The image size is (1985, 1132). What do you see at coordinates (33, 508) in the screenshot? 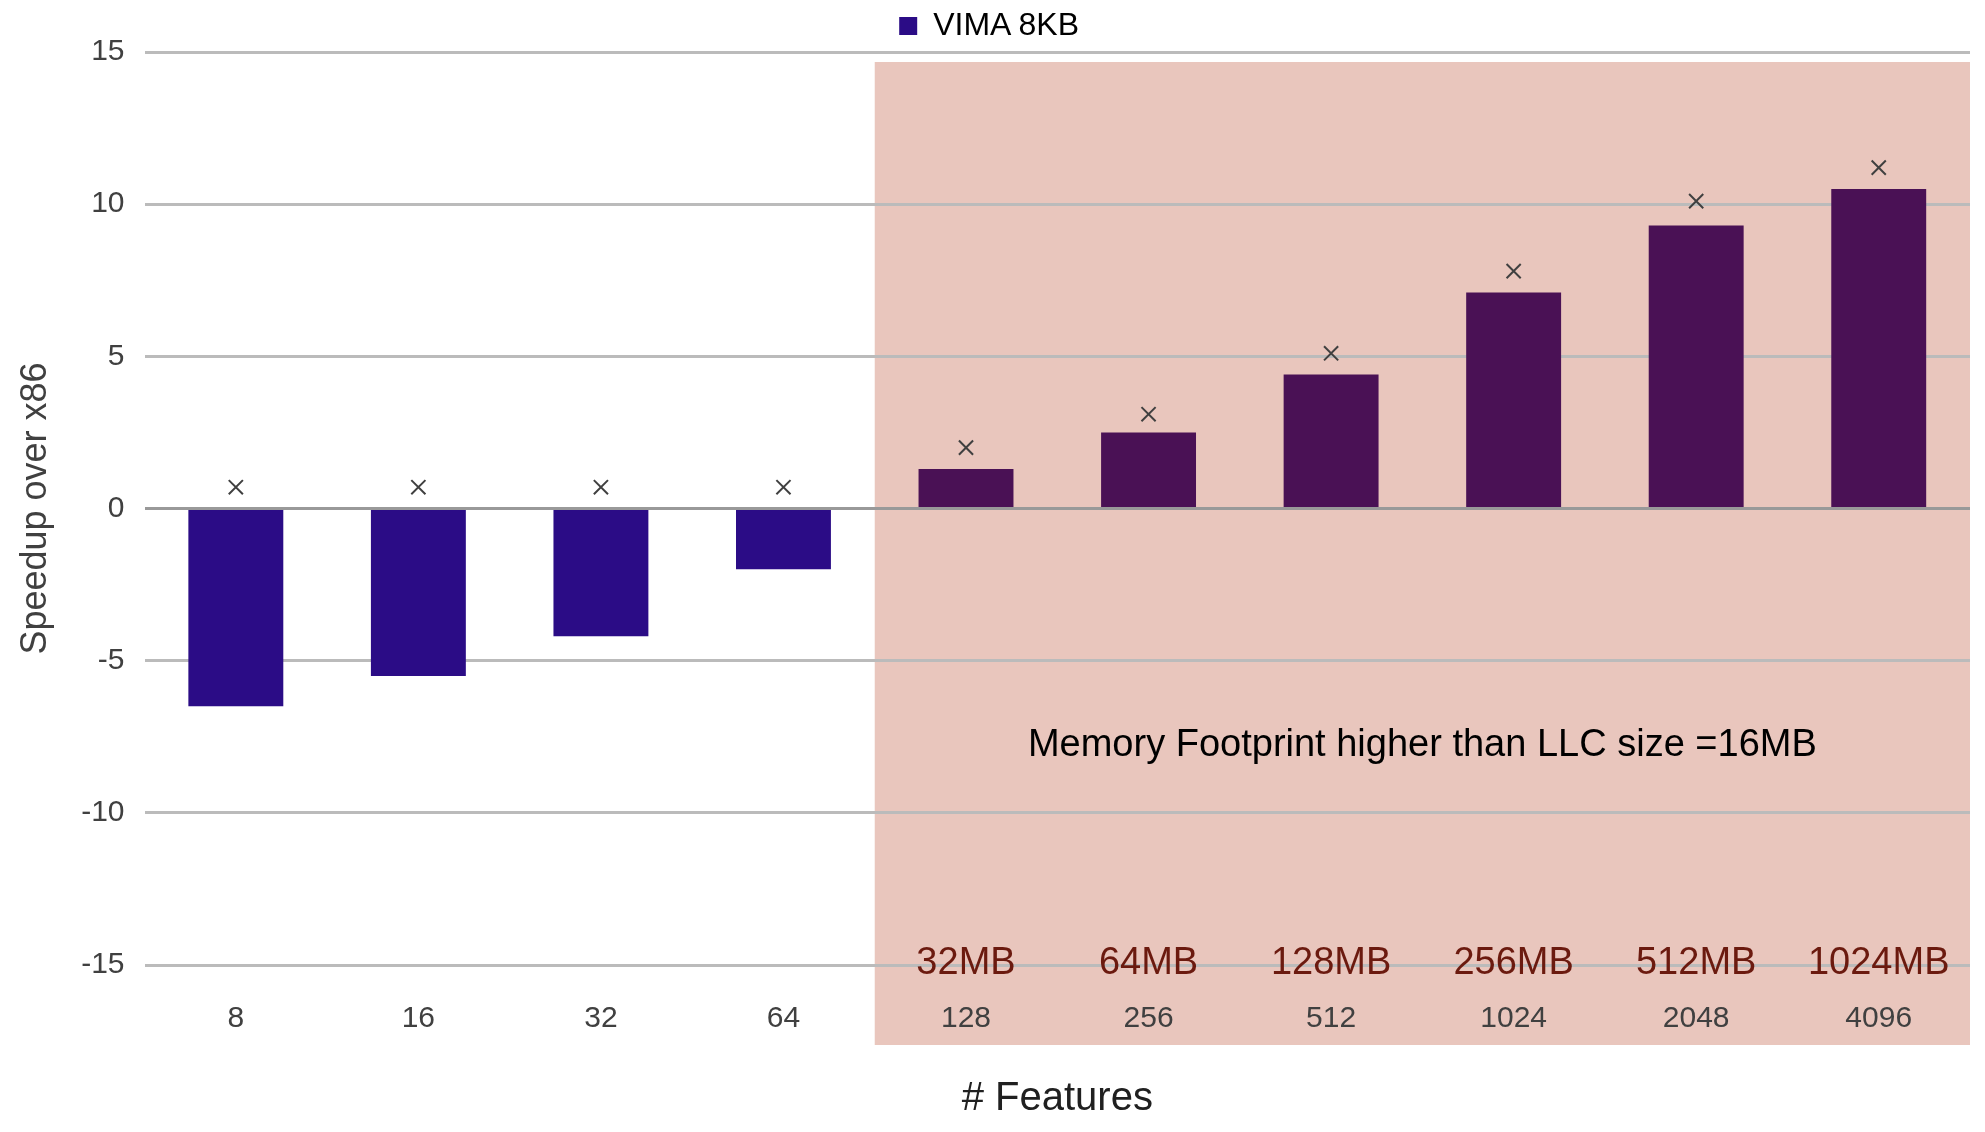
I see `y-axis-title: Speedup over x86` at bounding box center [33, 508].